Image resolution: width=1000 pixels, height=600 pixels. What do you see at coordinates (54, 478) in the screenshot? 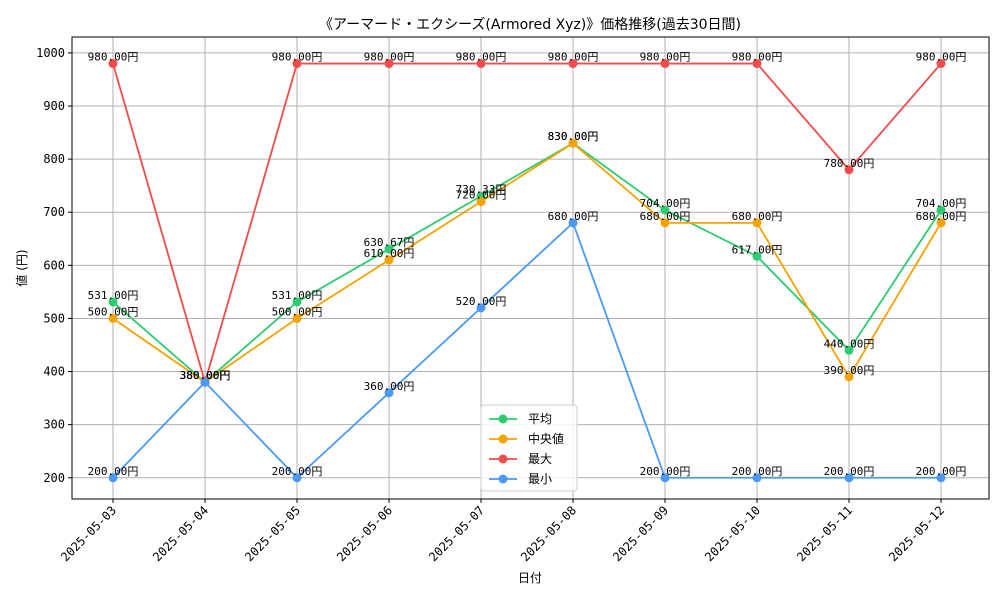
I see `y-tick-label: 200` at bounding box center [54, 478].